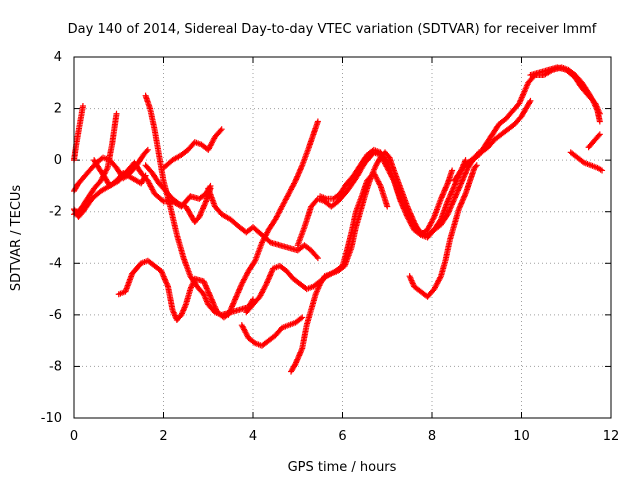 The height and width of the screenshot is (480, 640). Describe the element at coordinates (55, 366) in the screenshot. I see `y-tick-label: -8` at that location.